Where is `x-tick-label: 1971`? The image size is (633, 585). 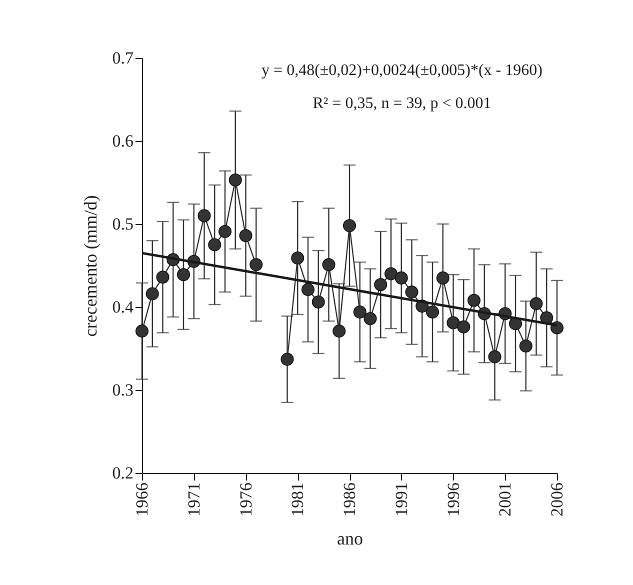 x-tick-label: 1971 is located at coordinates (194, 499).